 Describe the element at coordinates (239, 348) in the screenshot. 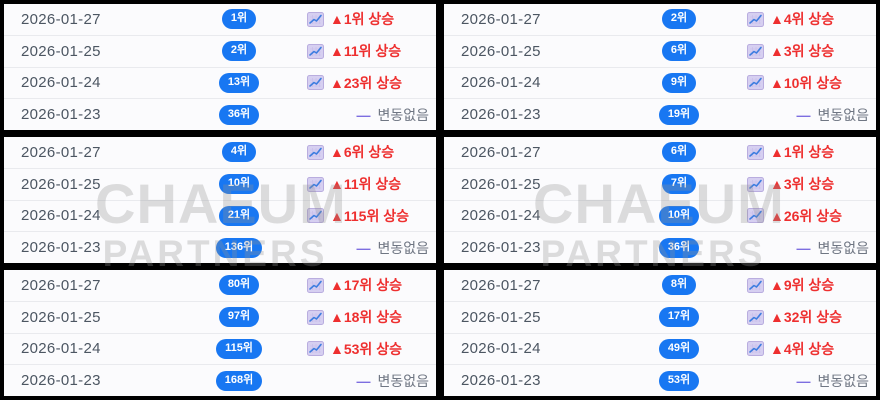

I see `rank-cell: 115위` at that location.